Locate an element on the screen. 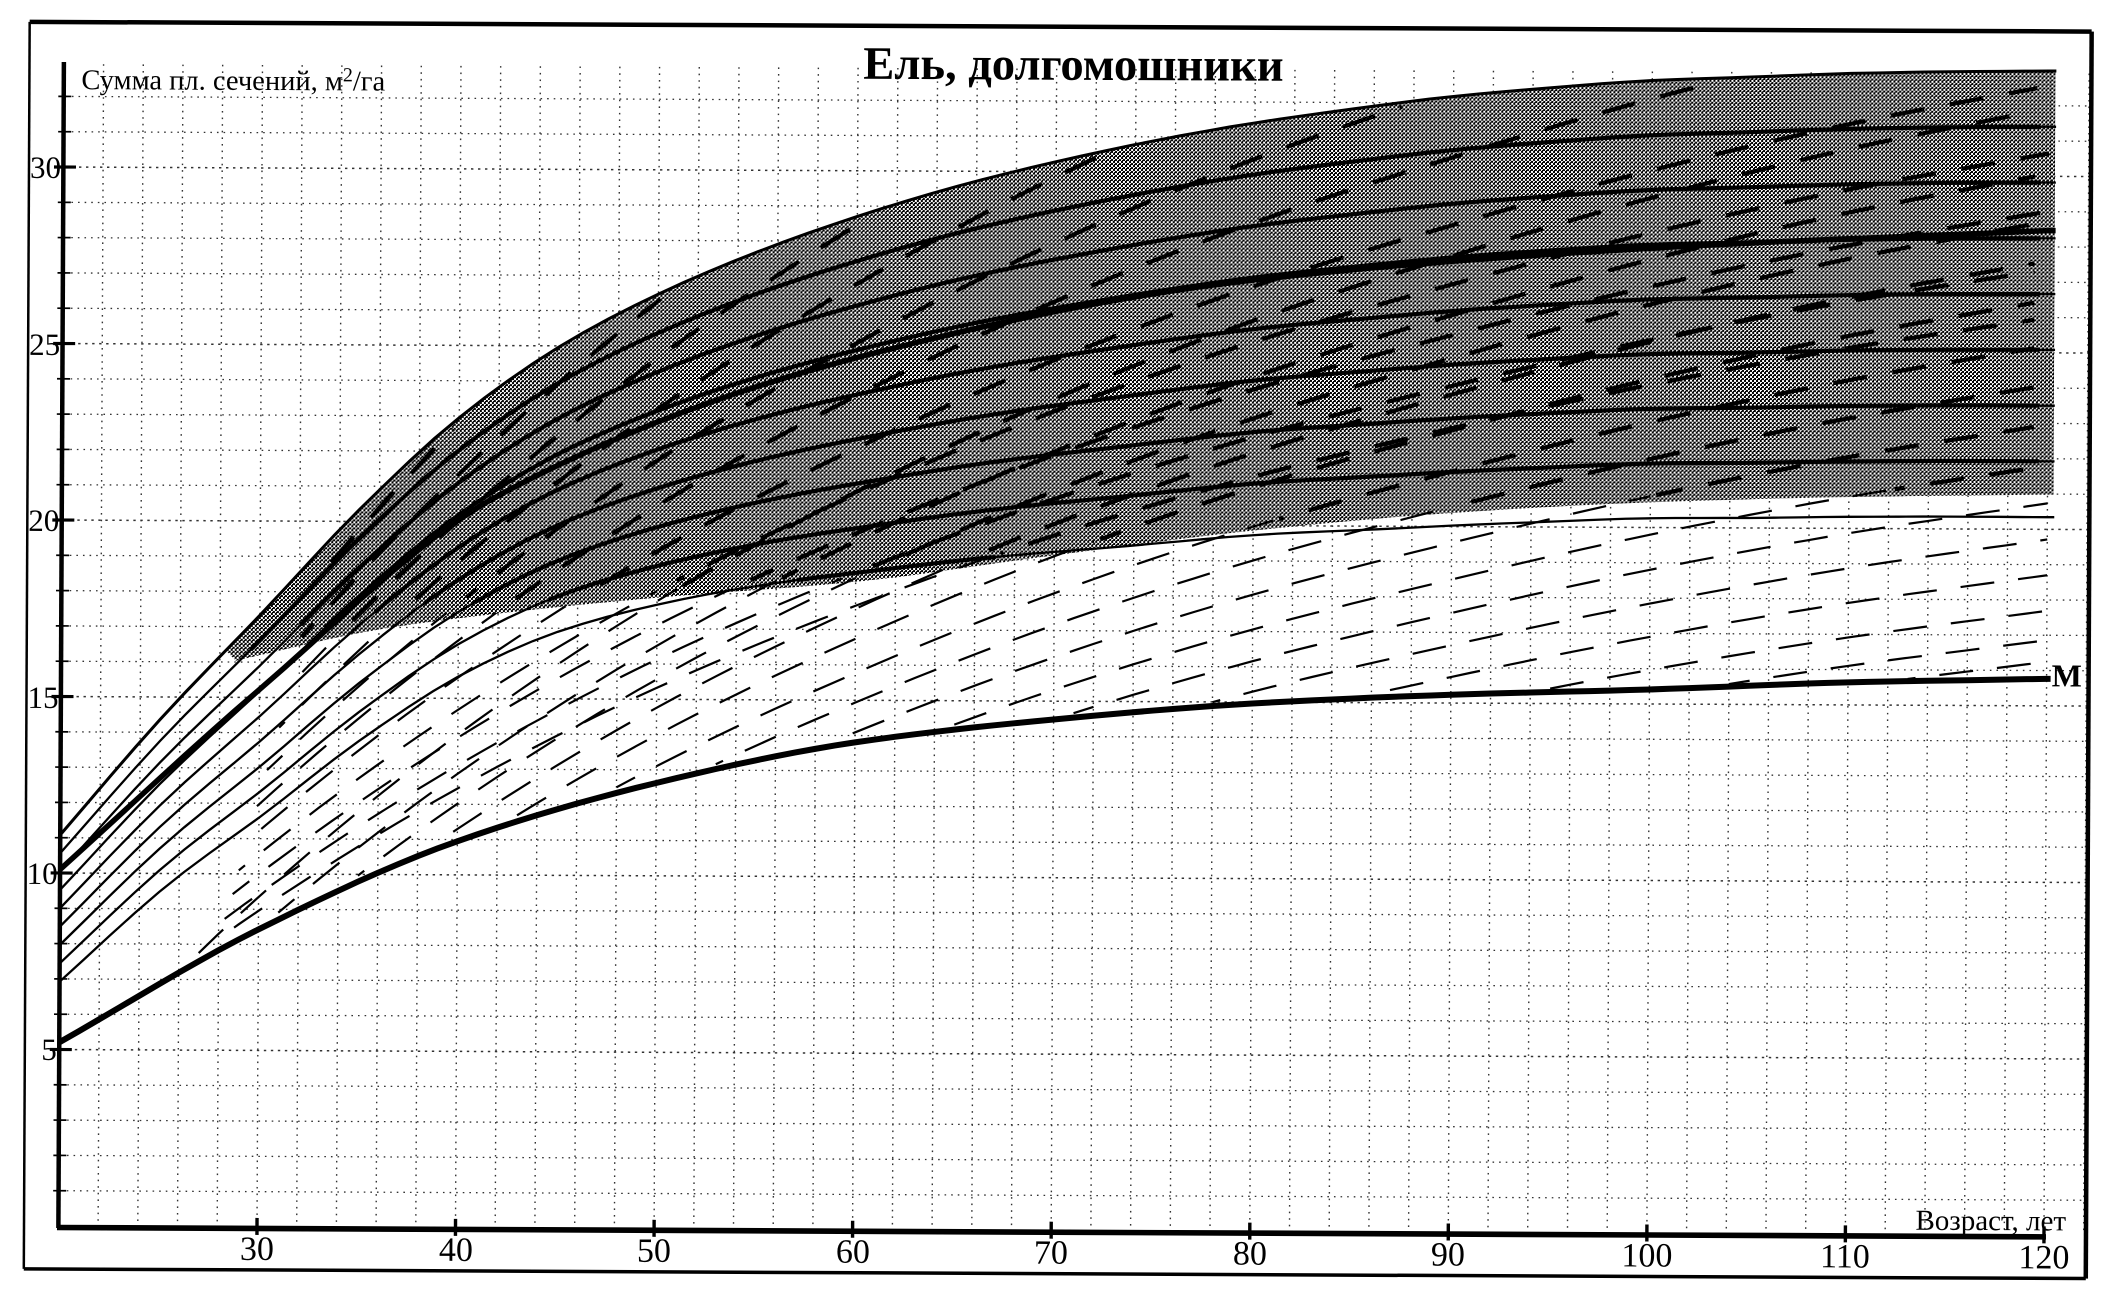 The height and width of the screenshot is (1296, 2112). svg-text: 110 is located at coordinates (1845, 1256).